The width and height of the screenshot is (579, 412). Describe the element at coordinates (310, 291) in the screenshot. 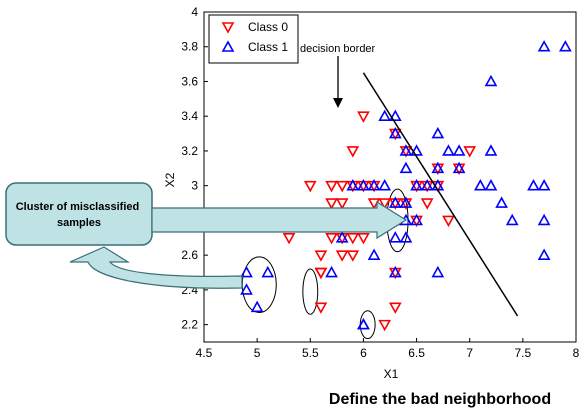

I see `misclassified-cluster-ellipse` at that location.